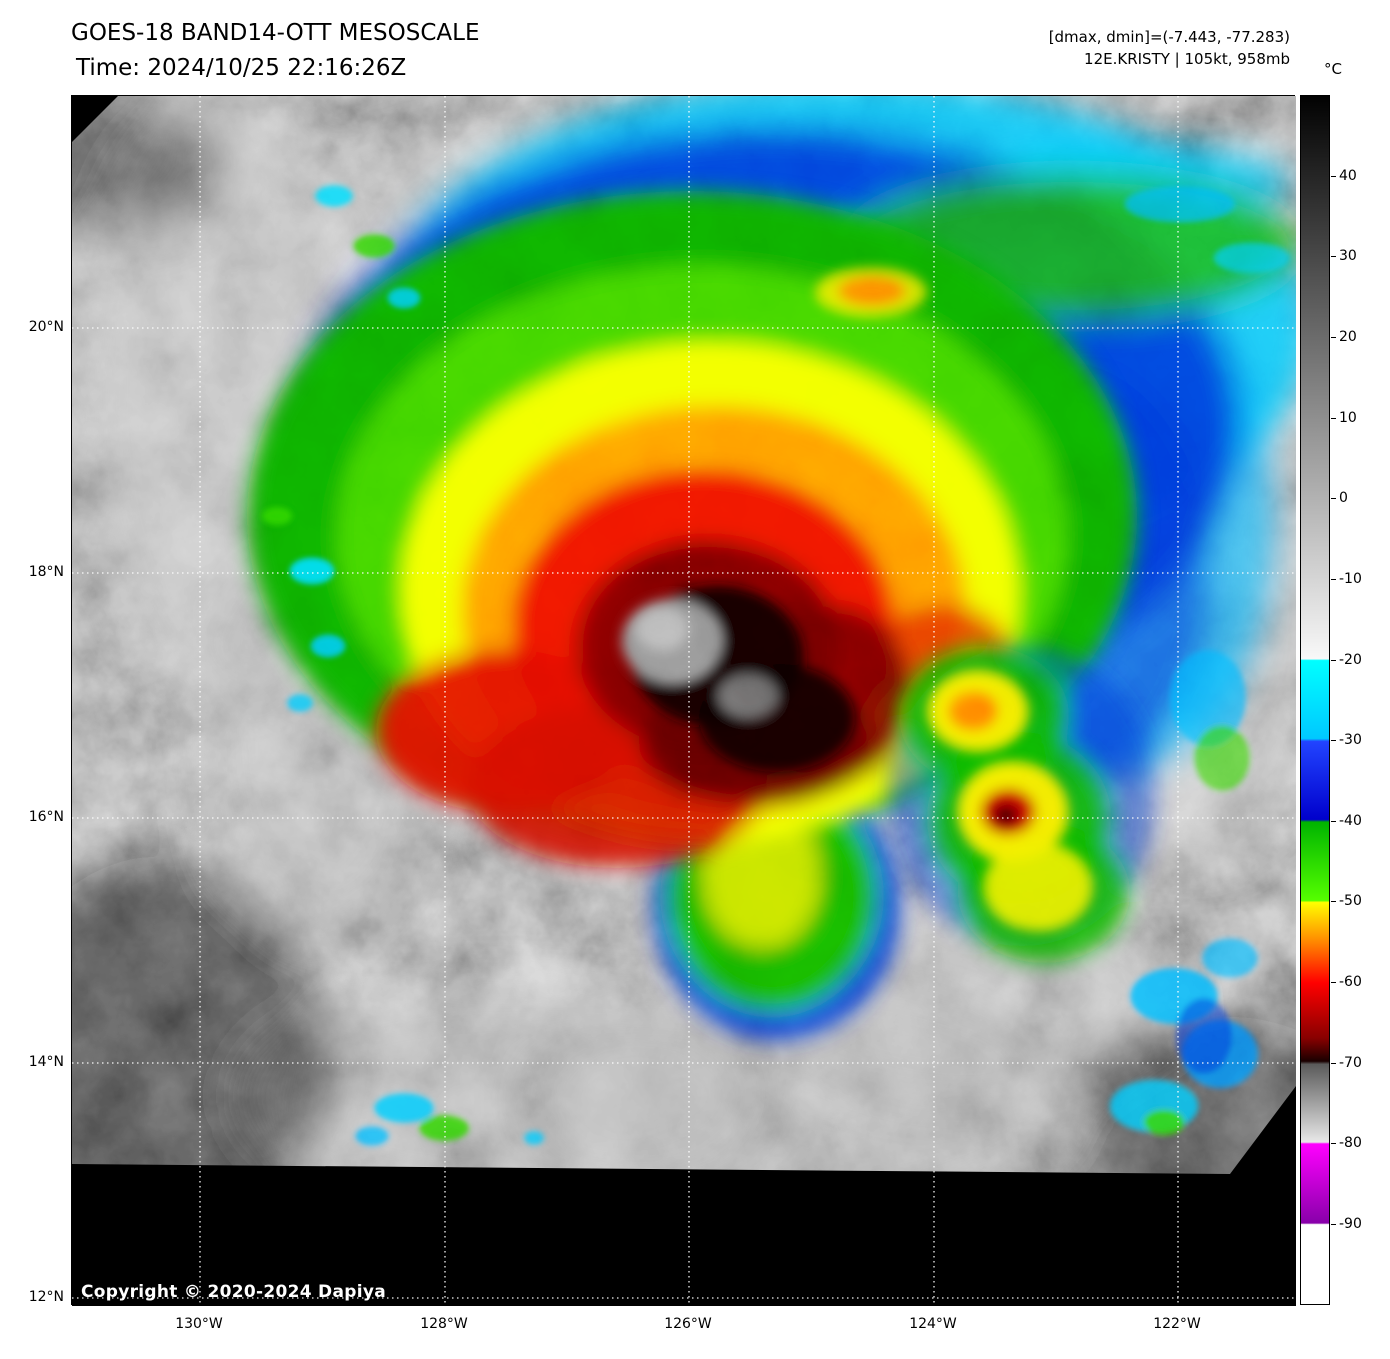  What do you see at coordinates (1177, 1324) in the screenshot?
I see `lon-label-122w: 122°W` at bounding box center [1177, 1324].